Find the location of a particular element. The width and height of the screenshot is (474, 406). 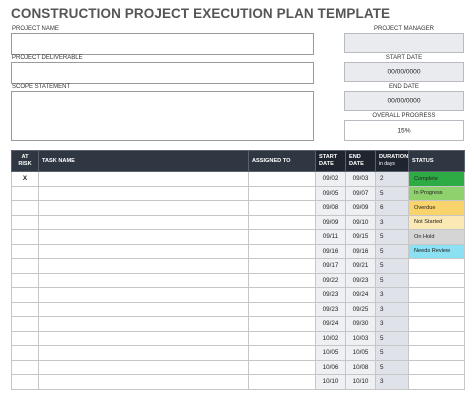

status-cell: Overdue is located at coordinates (436, 208).